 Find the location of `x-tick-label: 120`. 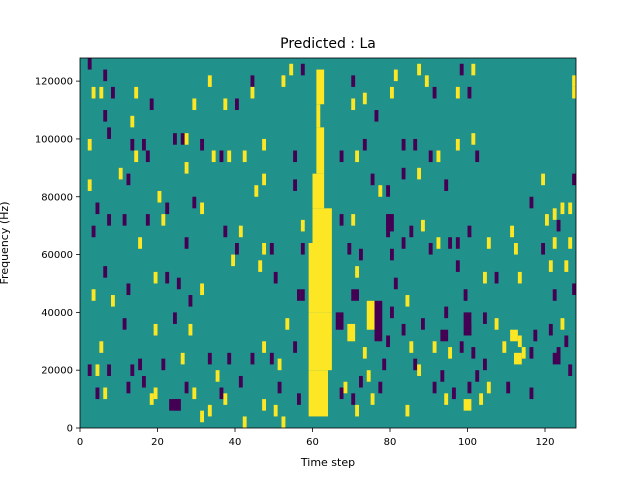

x-tick-label: 120 is located at coordinates (544, 442).